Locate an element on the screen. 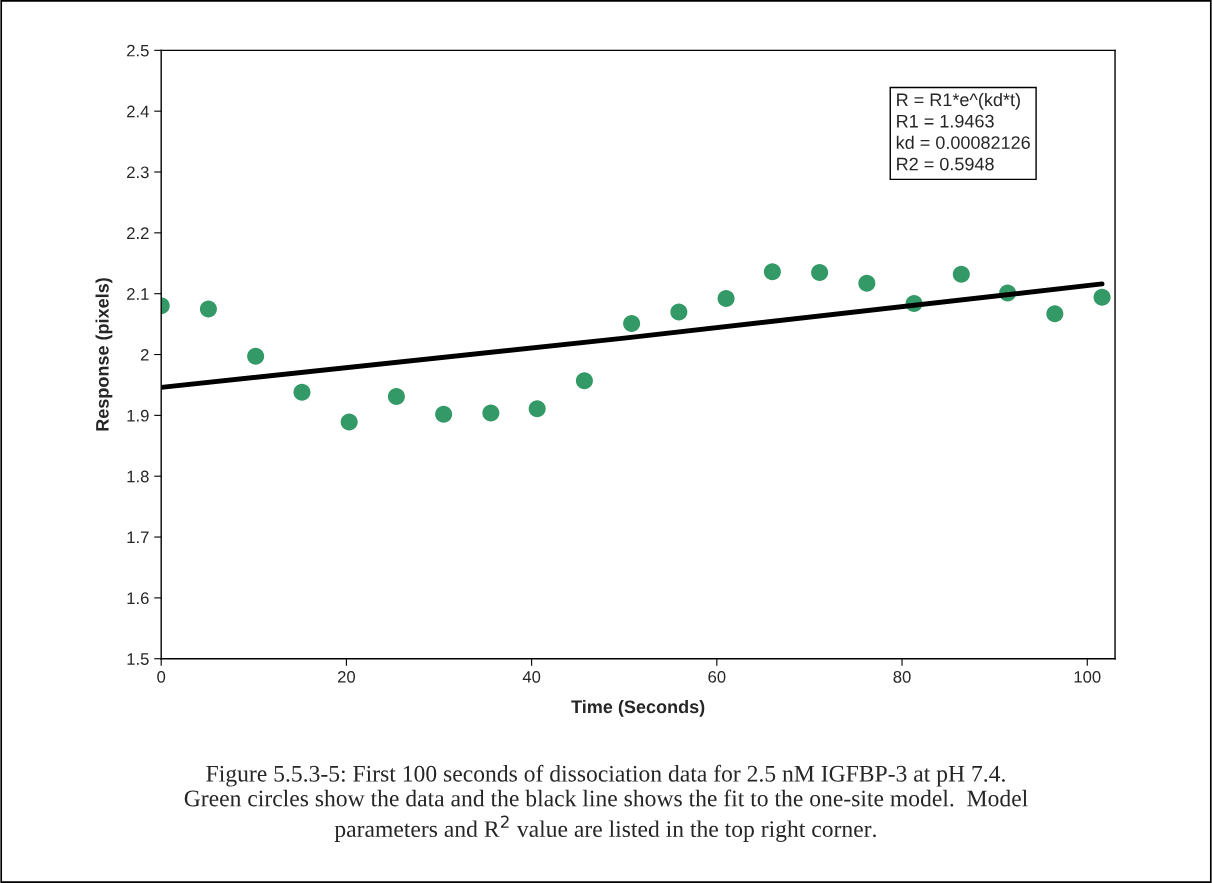 The width and height of the screenshot is (1212, 883). y-axis-title: Response (pixels) is located at coordinates (104, 354).